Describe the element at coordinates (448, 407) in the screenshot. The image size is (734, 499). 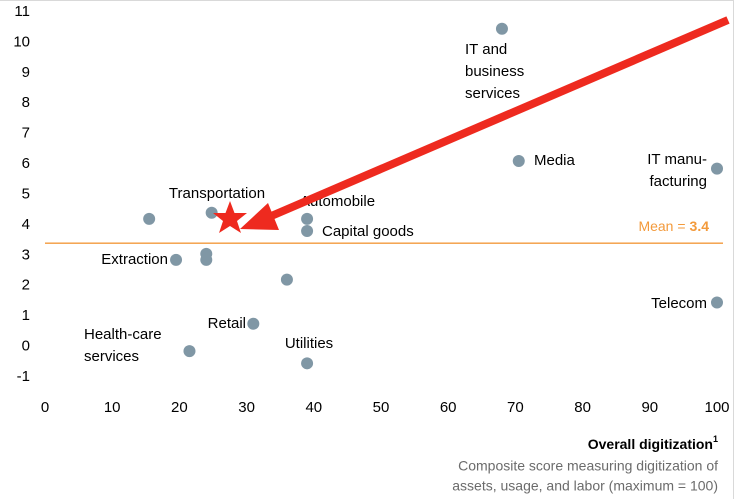
I see `x-tick-label: 60` at that location.